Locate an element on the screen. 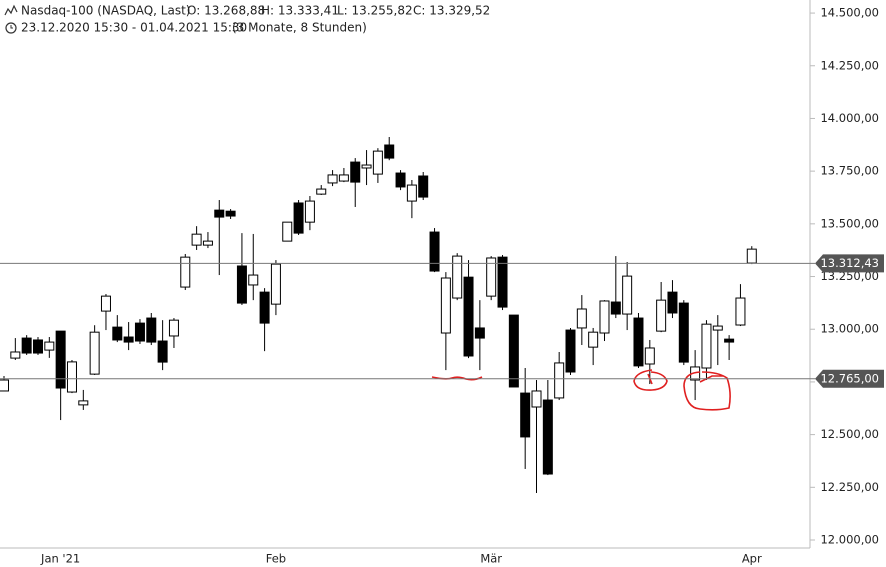 The width and height of the screenshot is (886, 567). y-tick-label: 13.500,00 is located at coordinates (849, 223).